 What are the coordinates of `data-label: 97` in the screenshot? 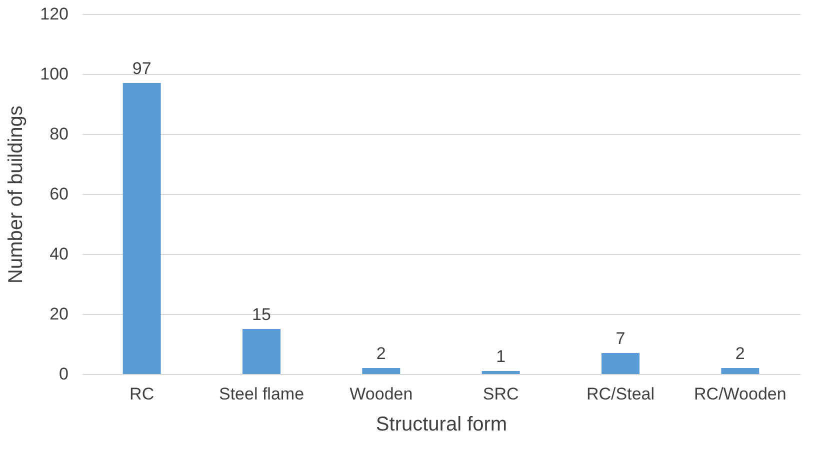 It's located at (142, 68).